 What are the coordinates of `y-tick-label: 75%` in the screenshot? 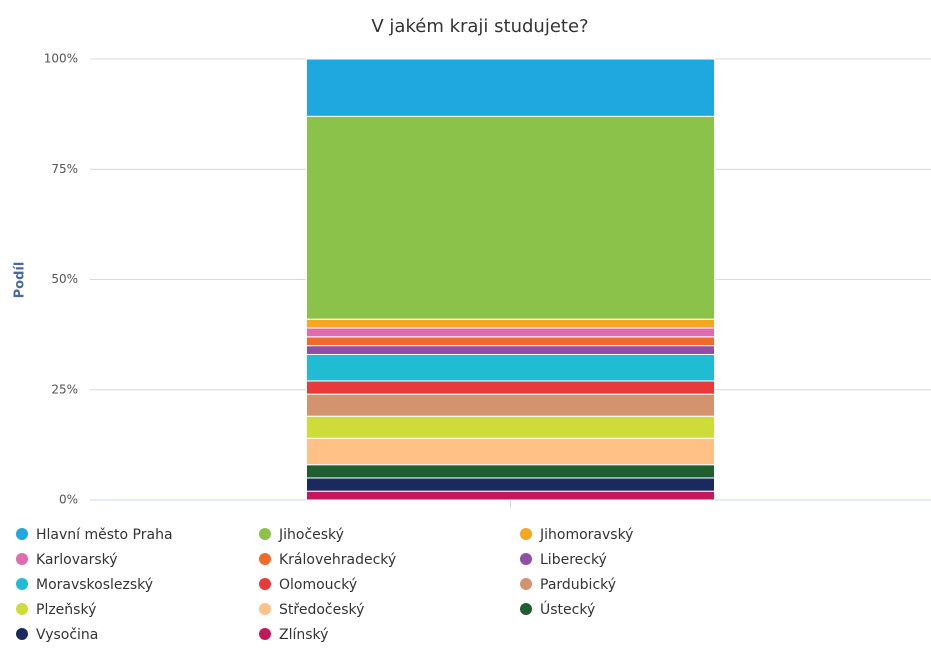 It's located at (64, 169).